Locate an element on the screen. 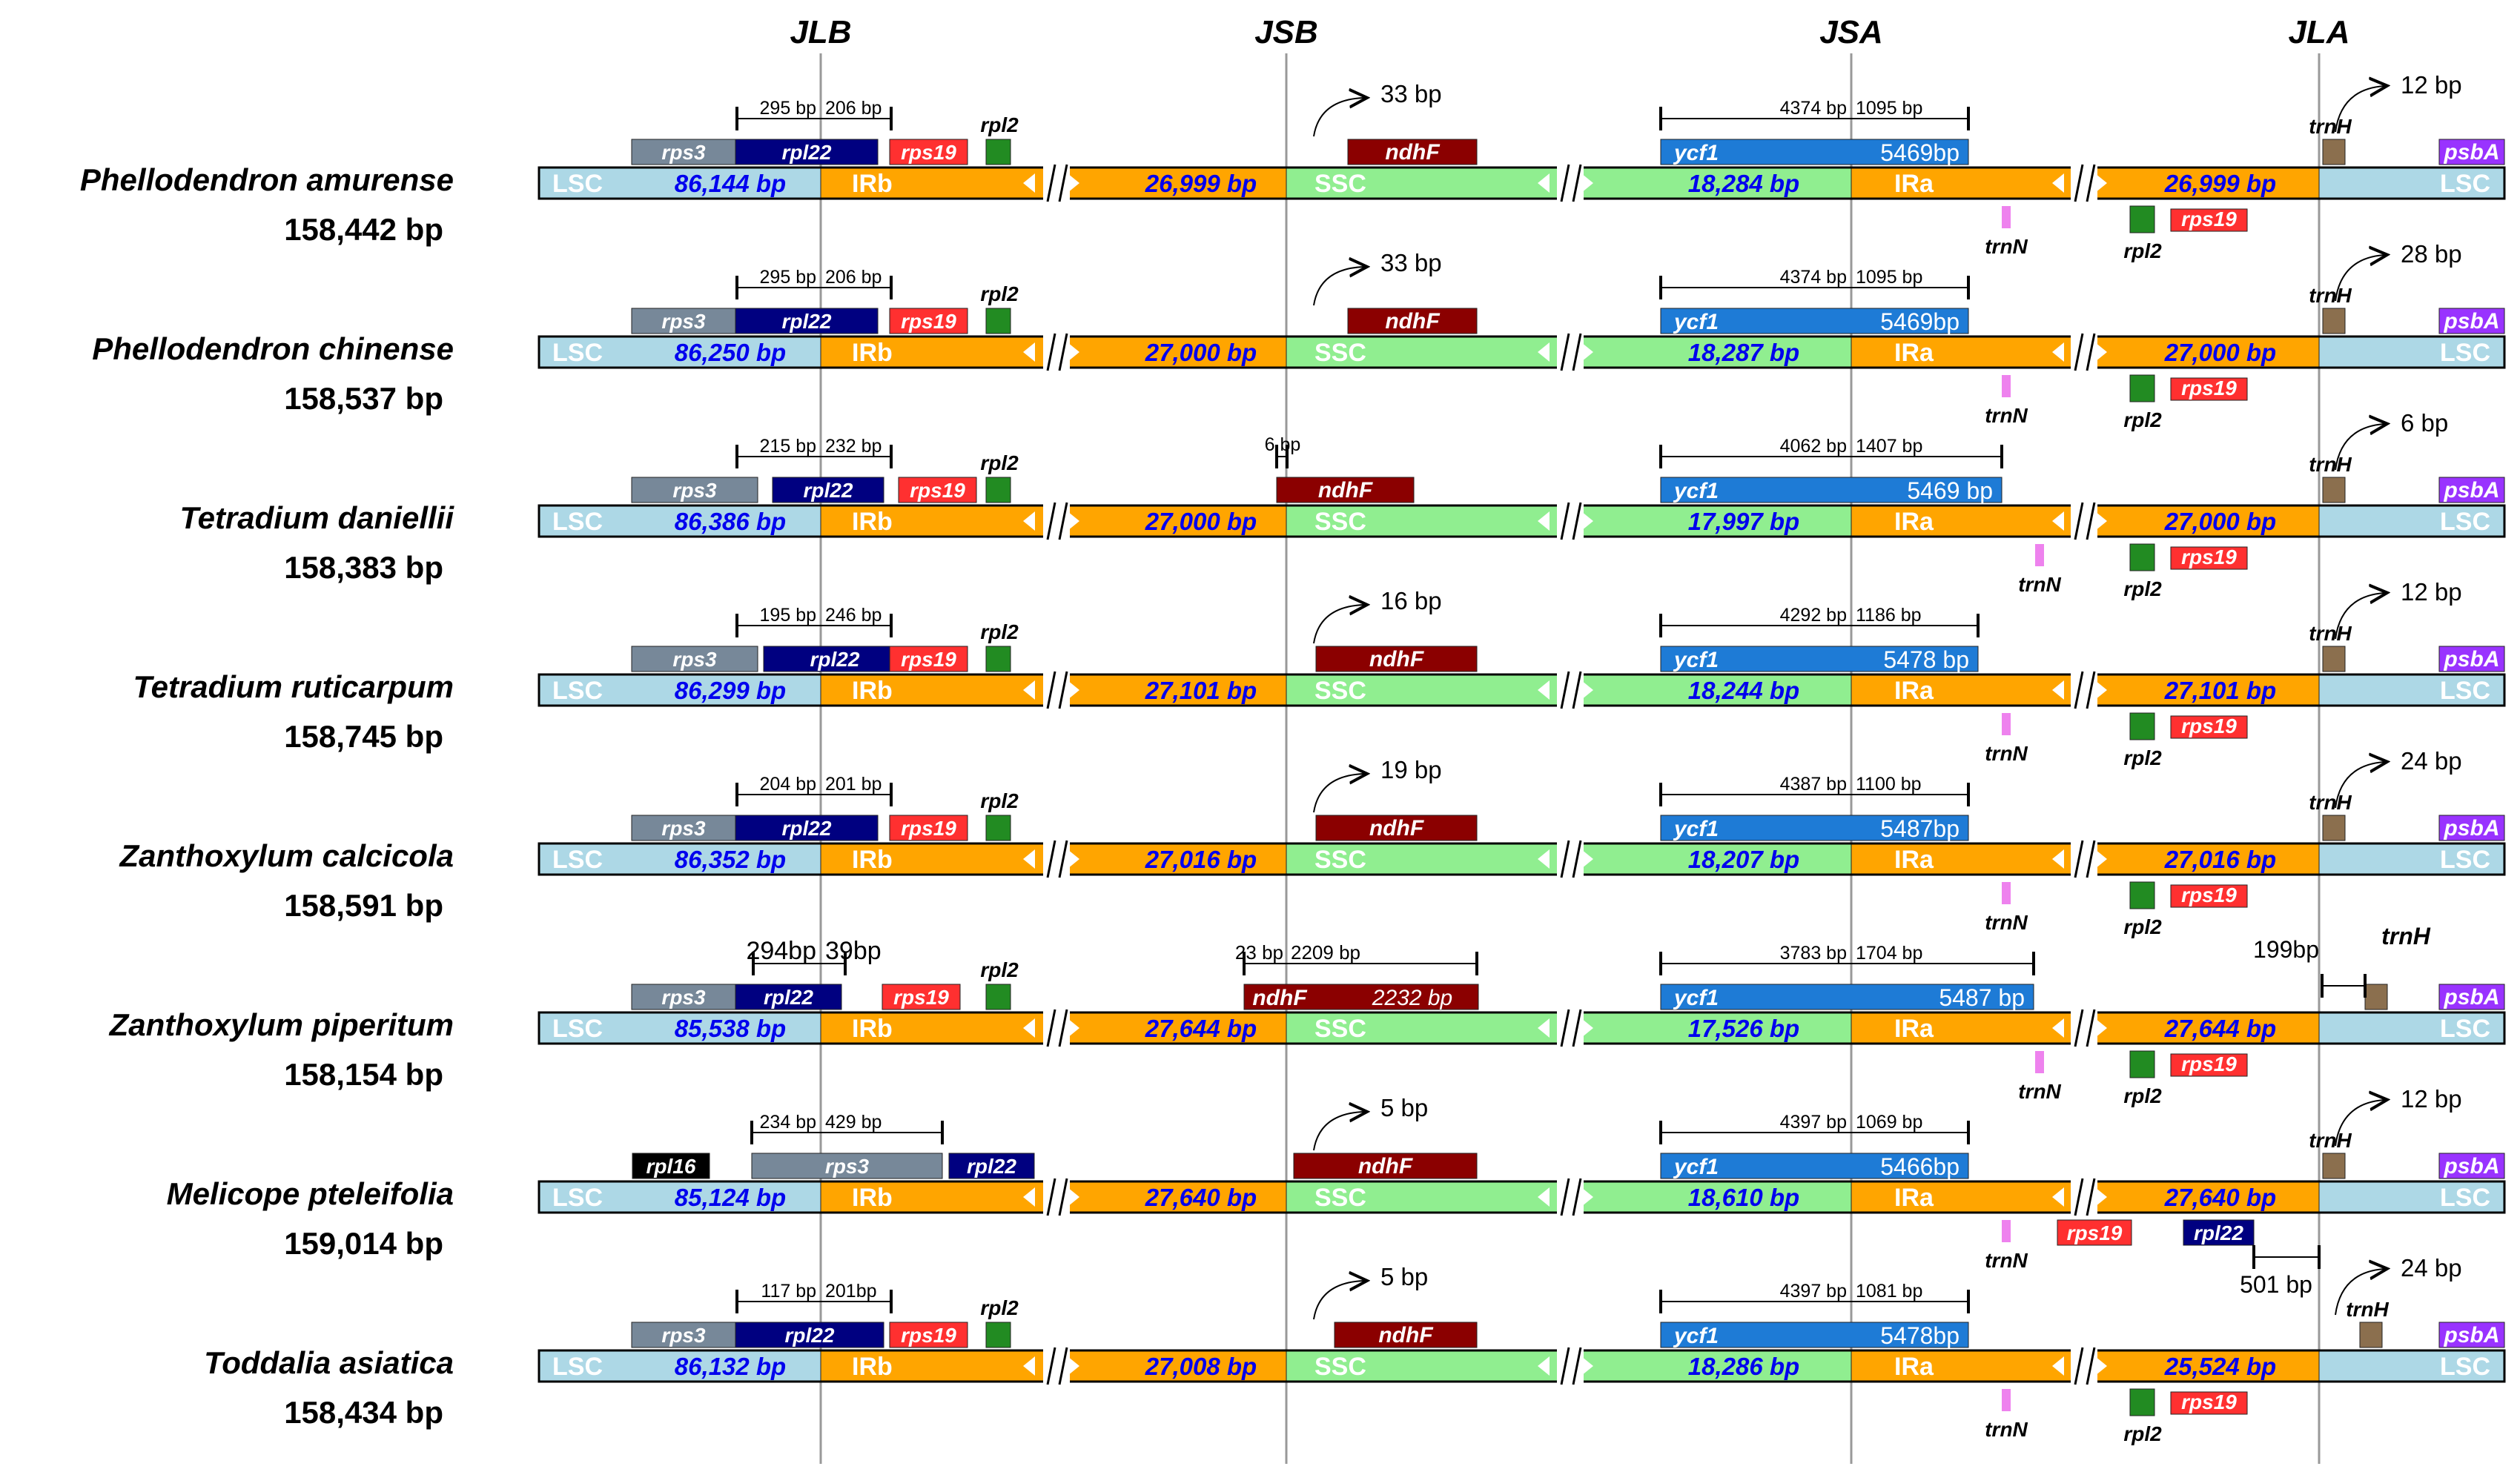  irb-length: 27,000 bp is located at coordinates (1201, 521).